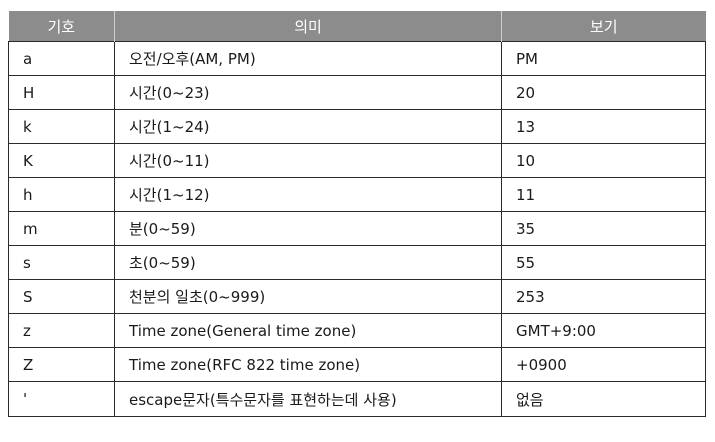 The width and height of the screenshot is (715, 442). I want to click on cell-meaning: 천분의 일초(0~999), so click(308, 296).